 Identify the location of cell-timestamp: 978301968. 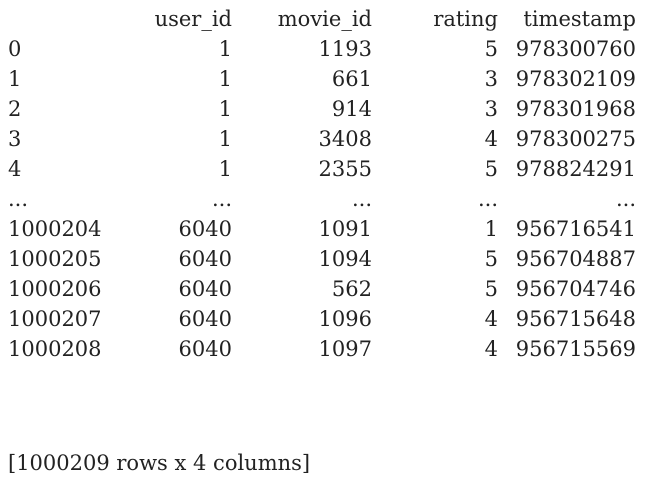
(568, 109).